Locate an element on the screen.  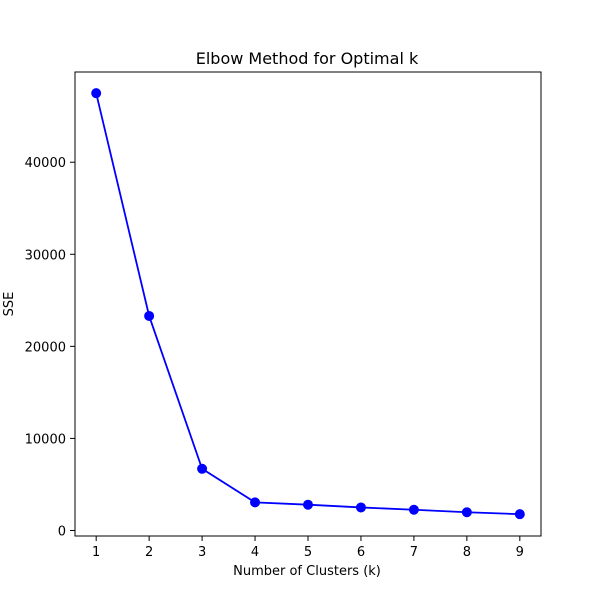
y-tick-label: 0 is located at coordinates (62, 531).